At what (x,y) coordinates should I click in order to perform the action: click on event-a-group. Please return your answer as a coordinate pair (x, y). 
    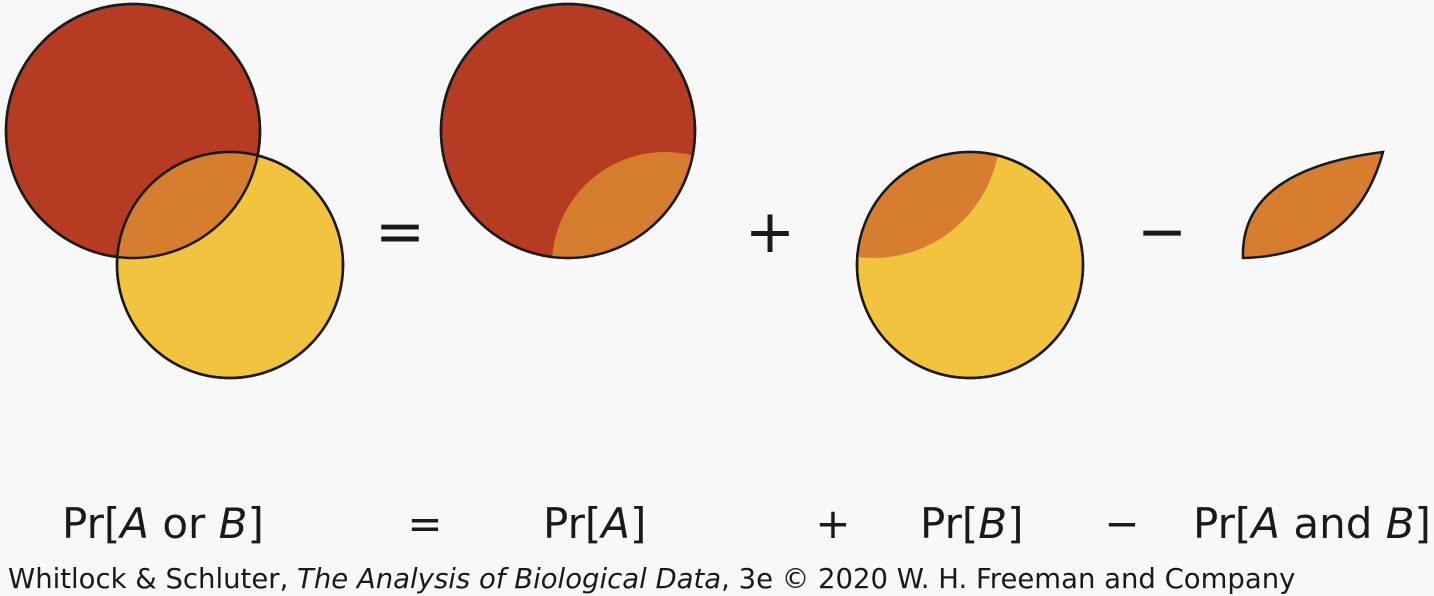
    Looking at the image, I should click on (568, 131).